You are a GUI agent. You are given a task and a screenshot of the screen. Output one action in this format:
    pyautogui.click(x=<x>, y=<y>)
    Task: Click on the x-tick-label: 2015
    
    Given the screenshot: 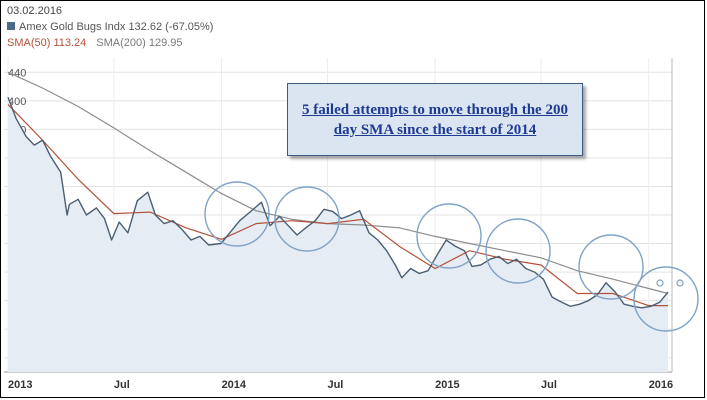 What is the action you would take?
    pyautogui.click(x=447, y=385)
    